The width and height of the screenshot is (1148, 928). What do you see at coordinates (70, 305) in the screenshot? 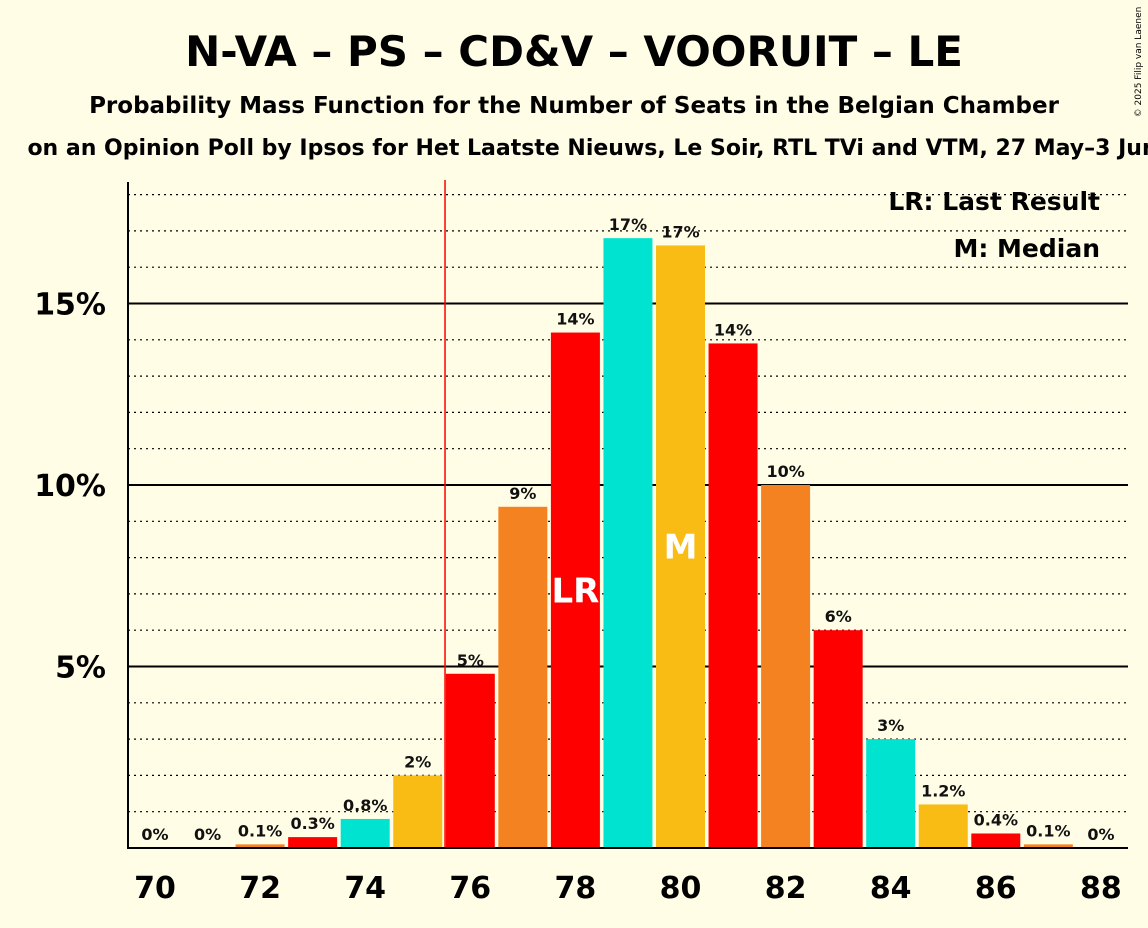
I see `y-tick-label: 15%` at bounding box center [70, 305].